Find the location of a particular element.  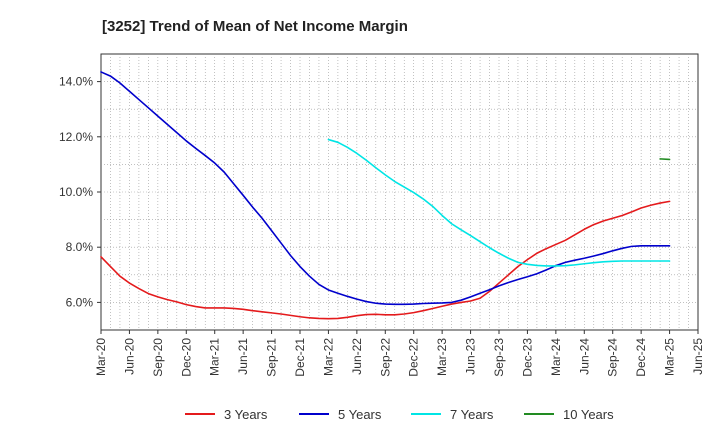

x-tick-label: Mar-20 is located at coordinates (101, 357).